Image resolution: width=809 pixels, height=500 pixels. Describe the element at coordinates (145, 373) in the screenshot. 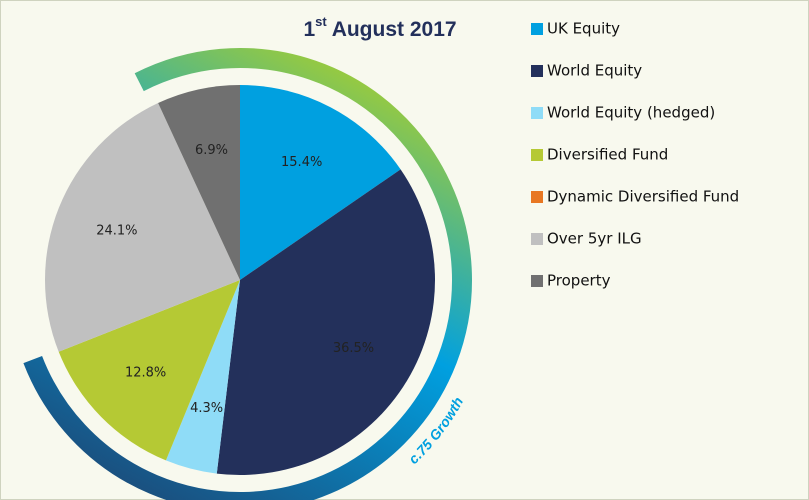

I see `value-label: 12.8%` at that location.